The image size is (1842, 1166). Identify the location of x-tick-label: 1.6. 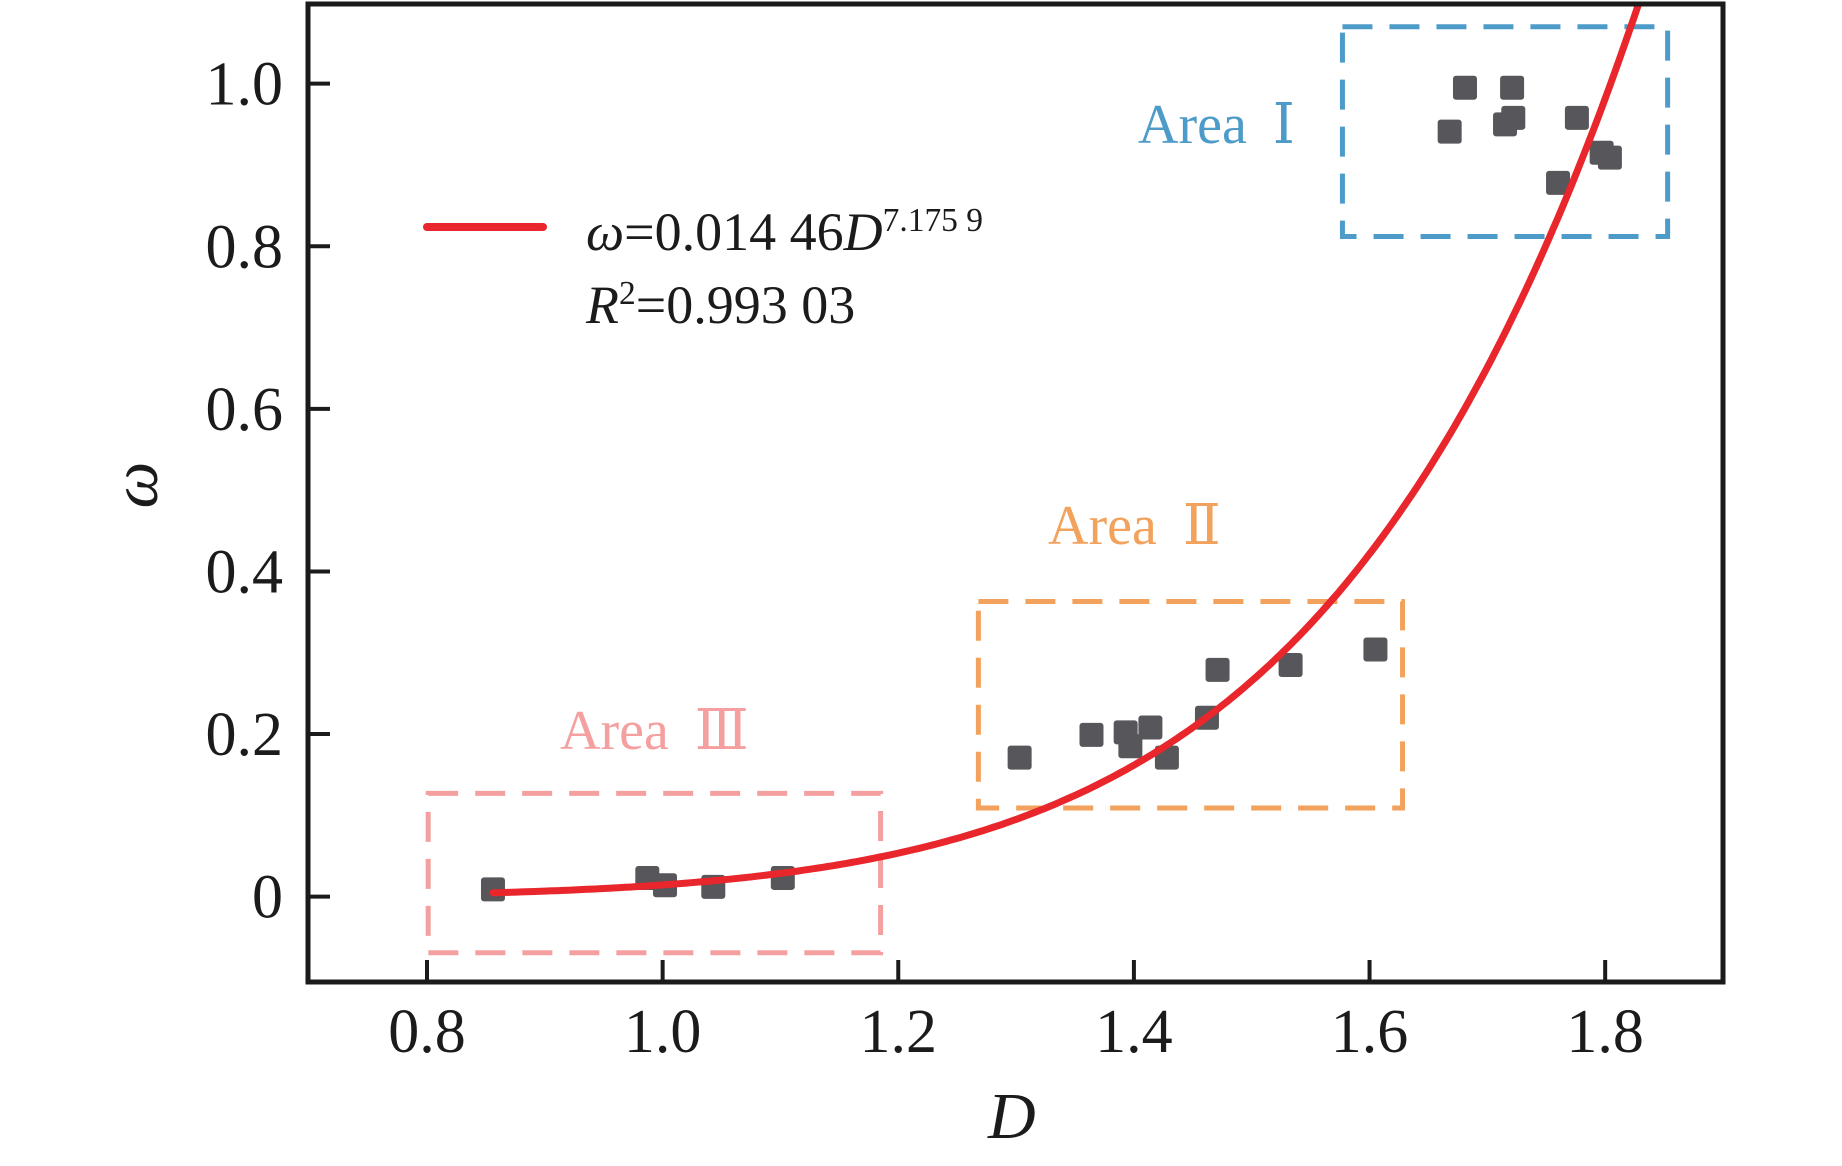
(1370, 1032).